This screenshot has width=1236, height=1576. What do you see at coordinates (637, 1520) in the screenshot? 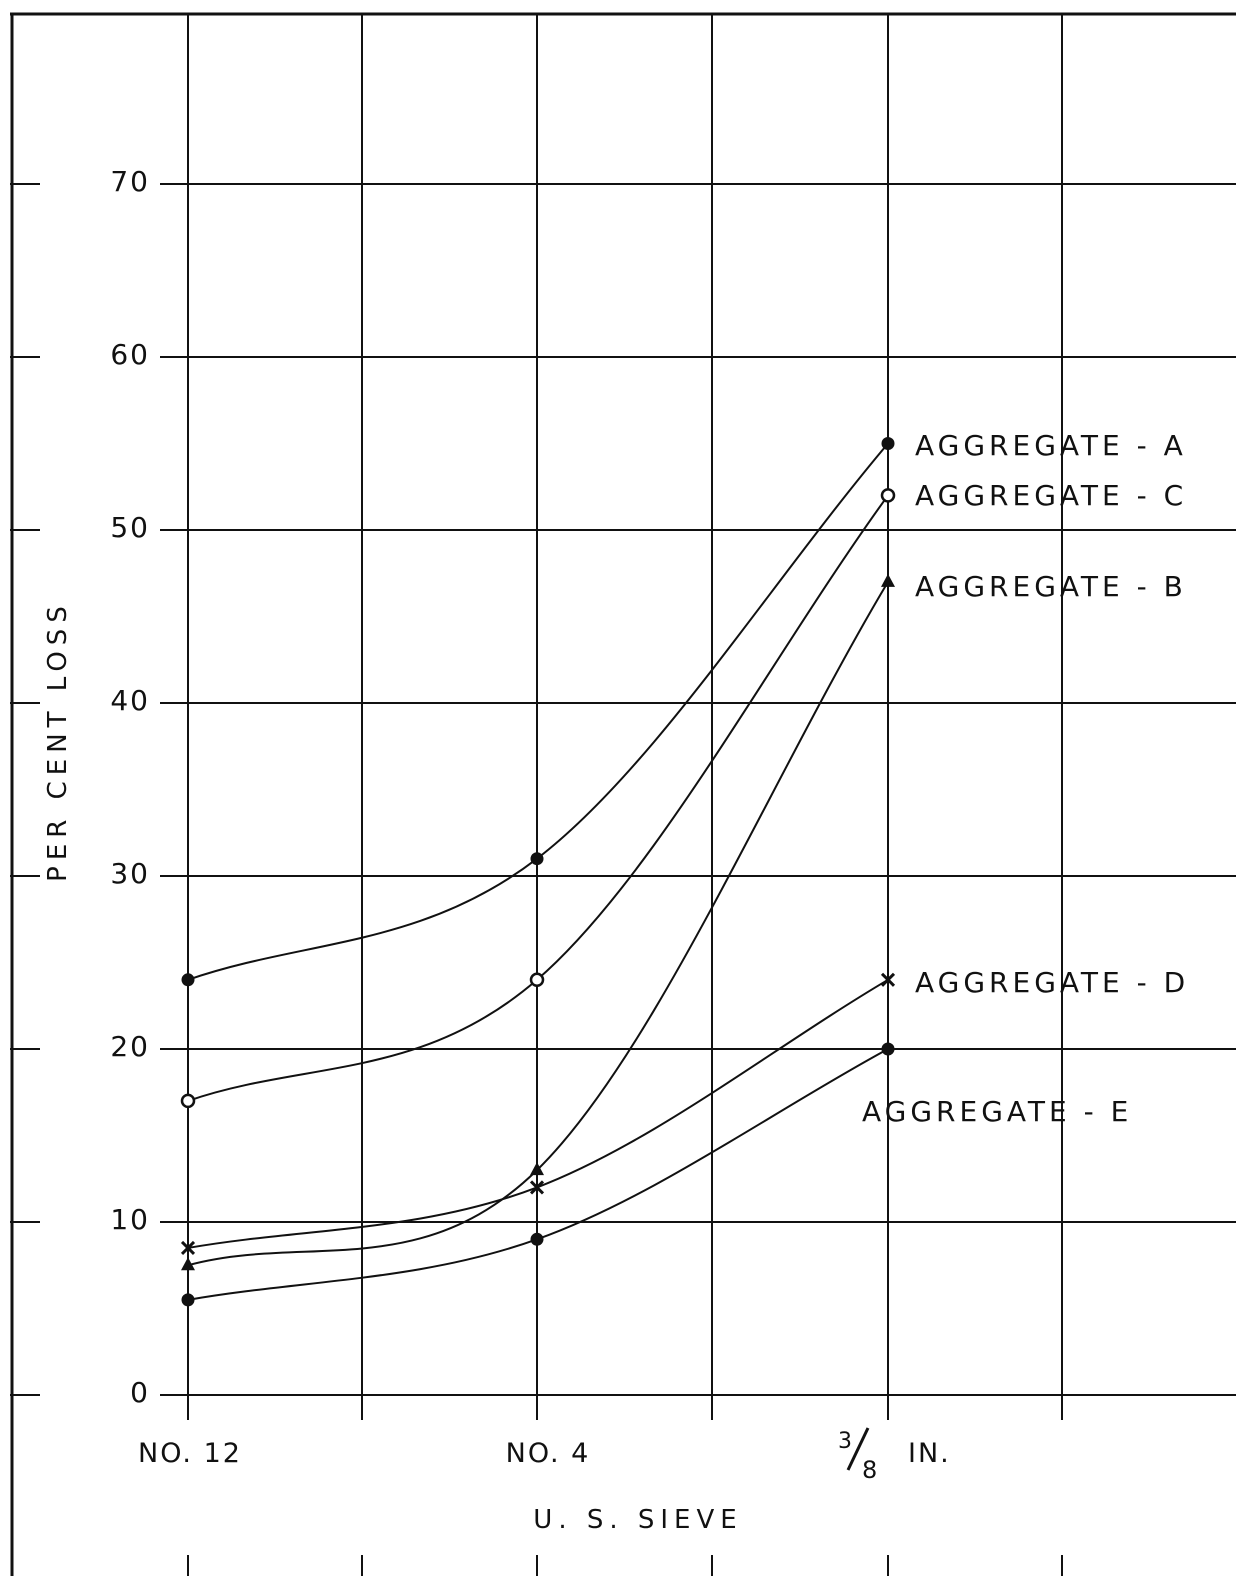
I see `x-axis-title: U. S. SIEVE` at bounding box center [637, 1520].